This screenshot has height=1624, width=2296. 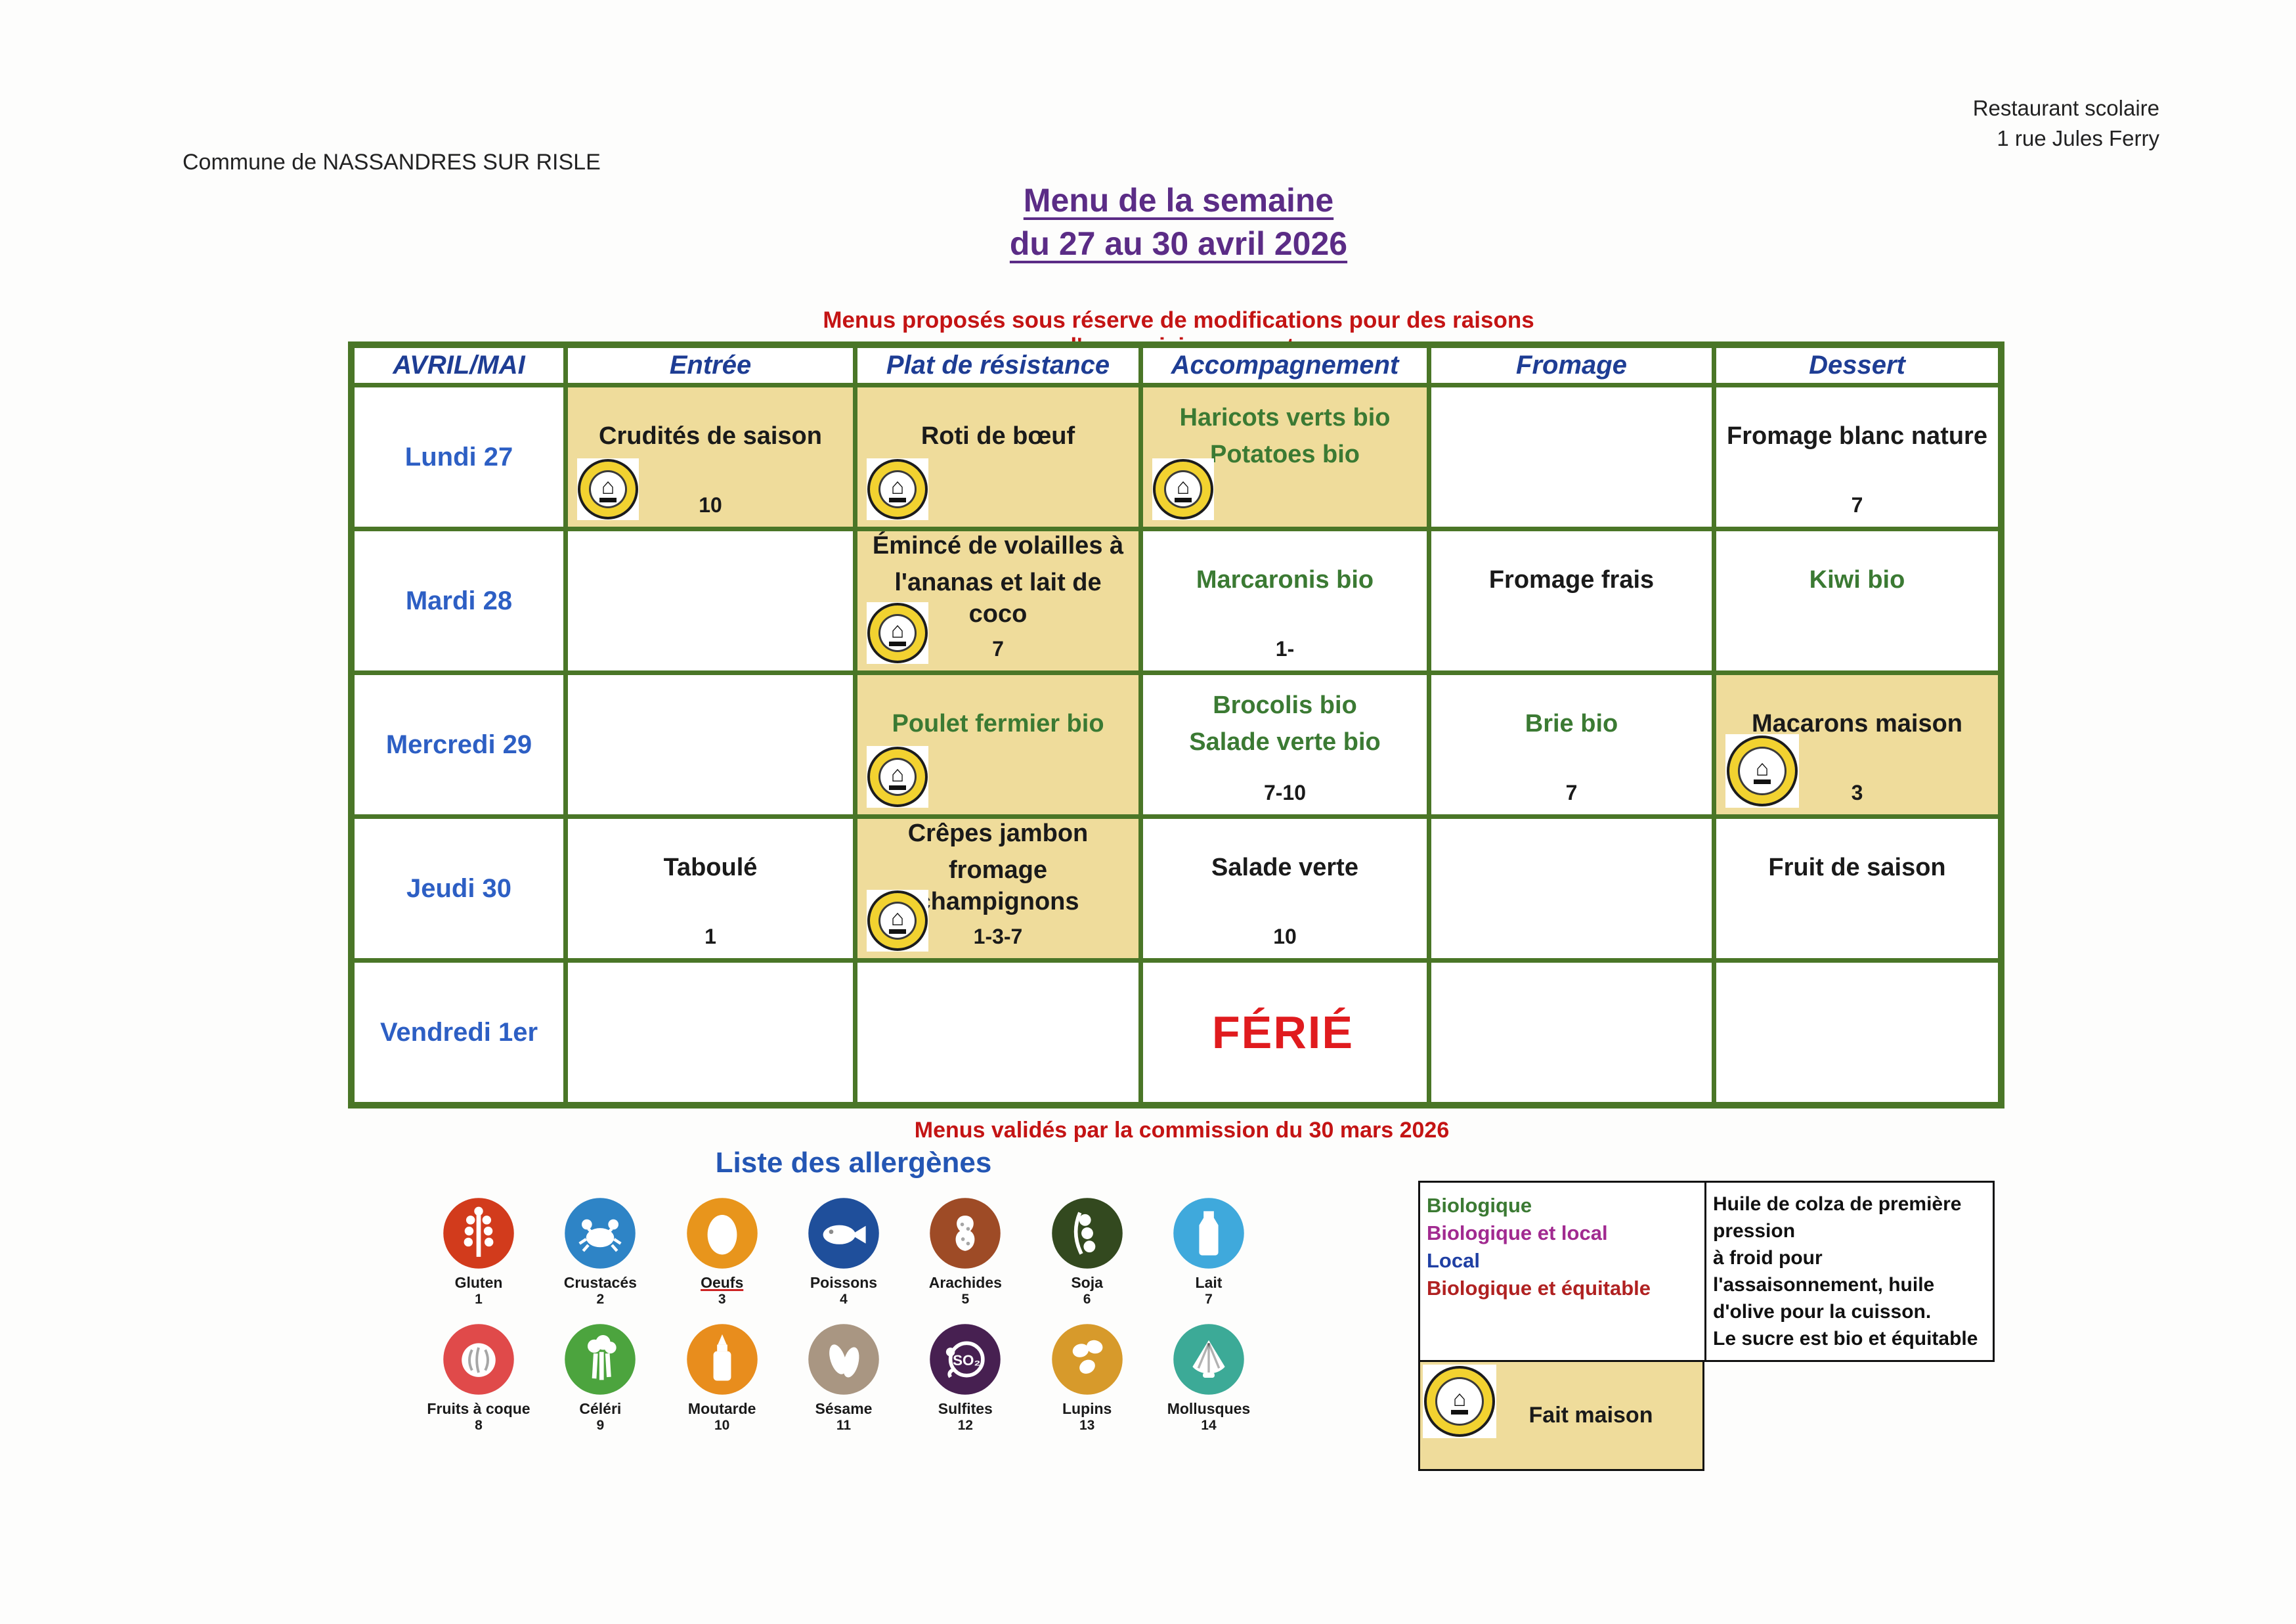 What do you see at coordinates (998, 724) in the screenshot?
I see `dish-text: Poulet fermier bio` at bounding box center [998, 724].